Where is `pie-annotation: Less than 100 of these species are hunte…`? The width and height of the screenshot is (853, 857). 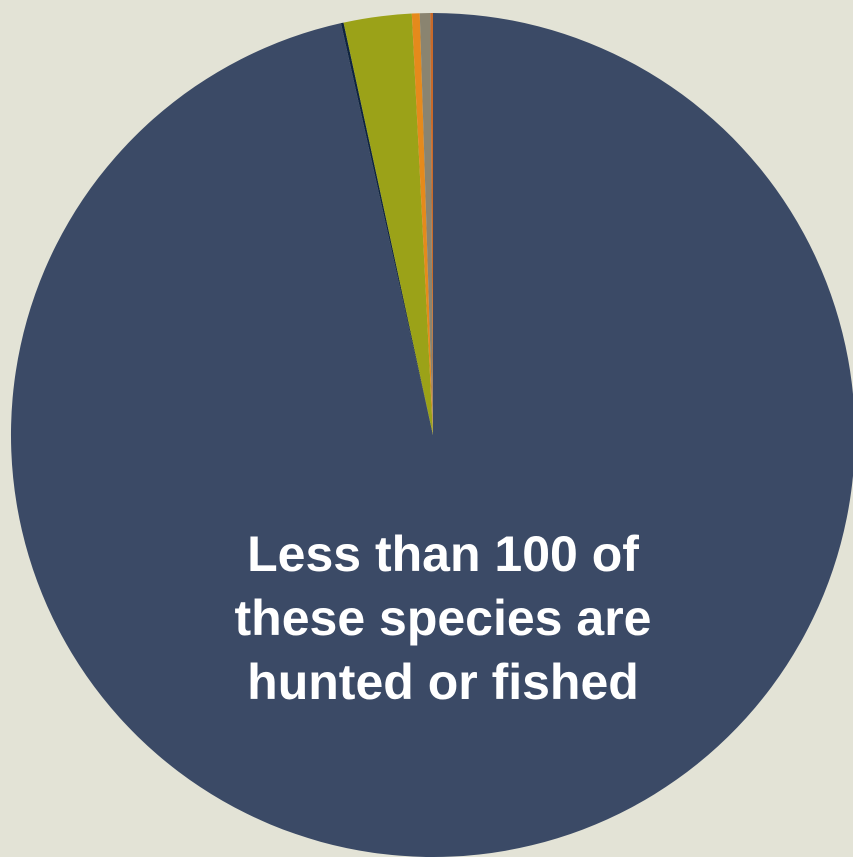 pie-annotation: Less than 100 of these species are hunte… is located at coordinates (443, 618).